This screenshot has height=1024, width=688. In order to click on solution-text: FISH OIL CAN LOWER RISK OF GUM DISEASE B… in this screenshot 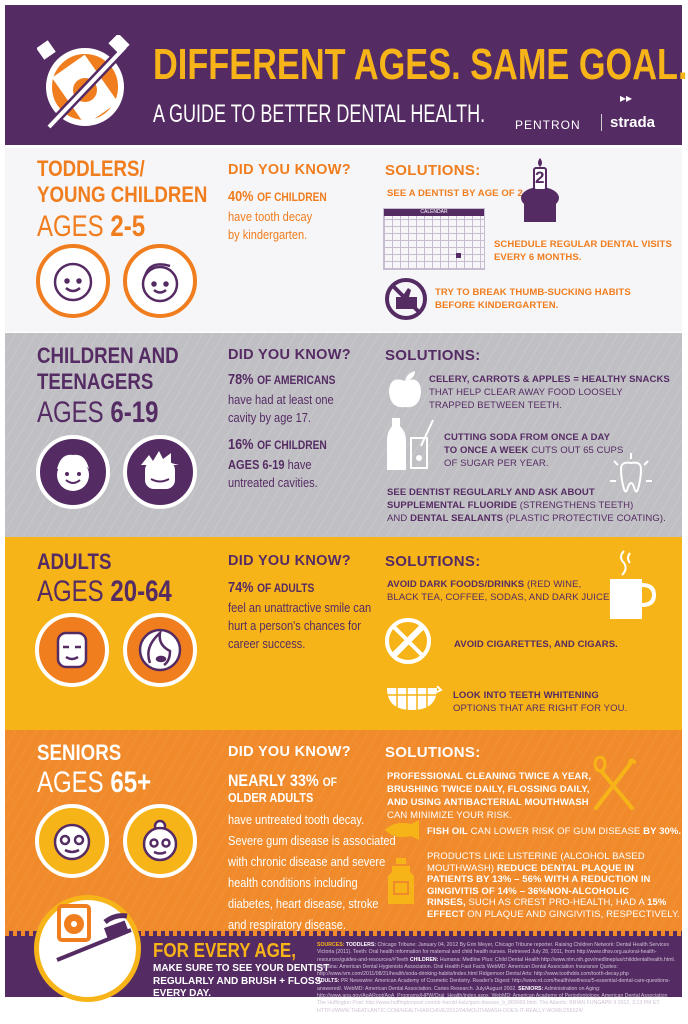, I will do `click(554, 831)`.